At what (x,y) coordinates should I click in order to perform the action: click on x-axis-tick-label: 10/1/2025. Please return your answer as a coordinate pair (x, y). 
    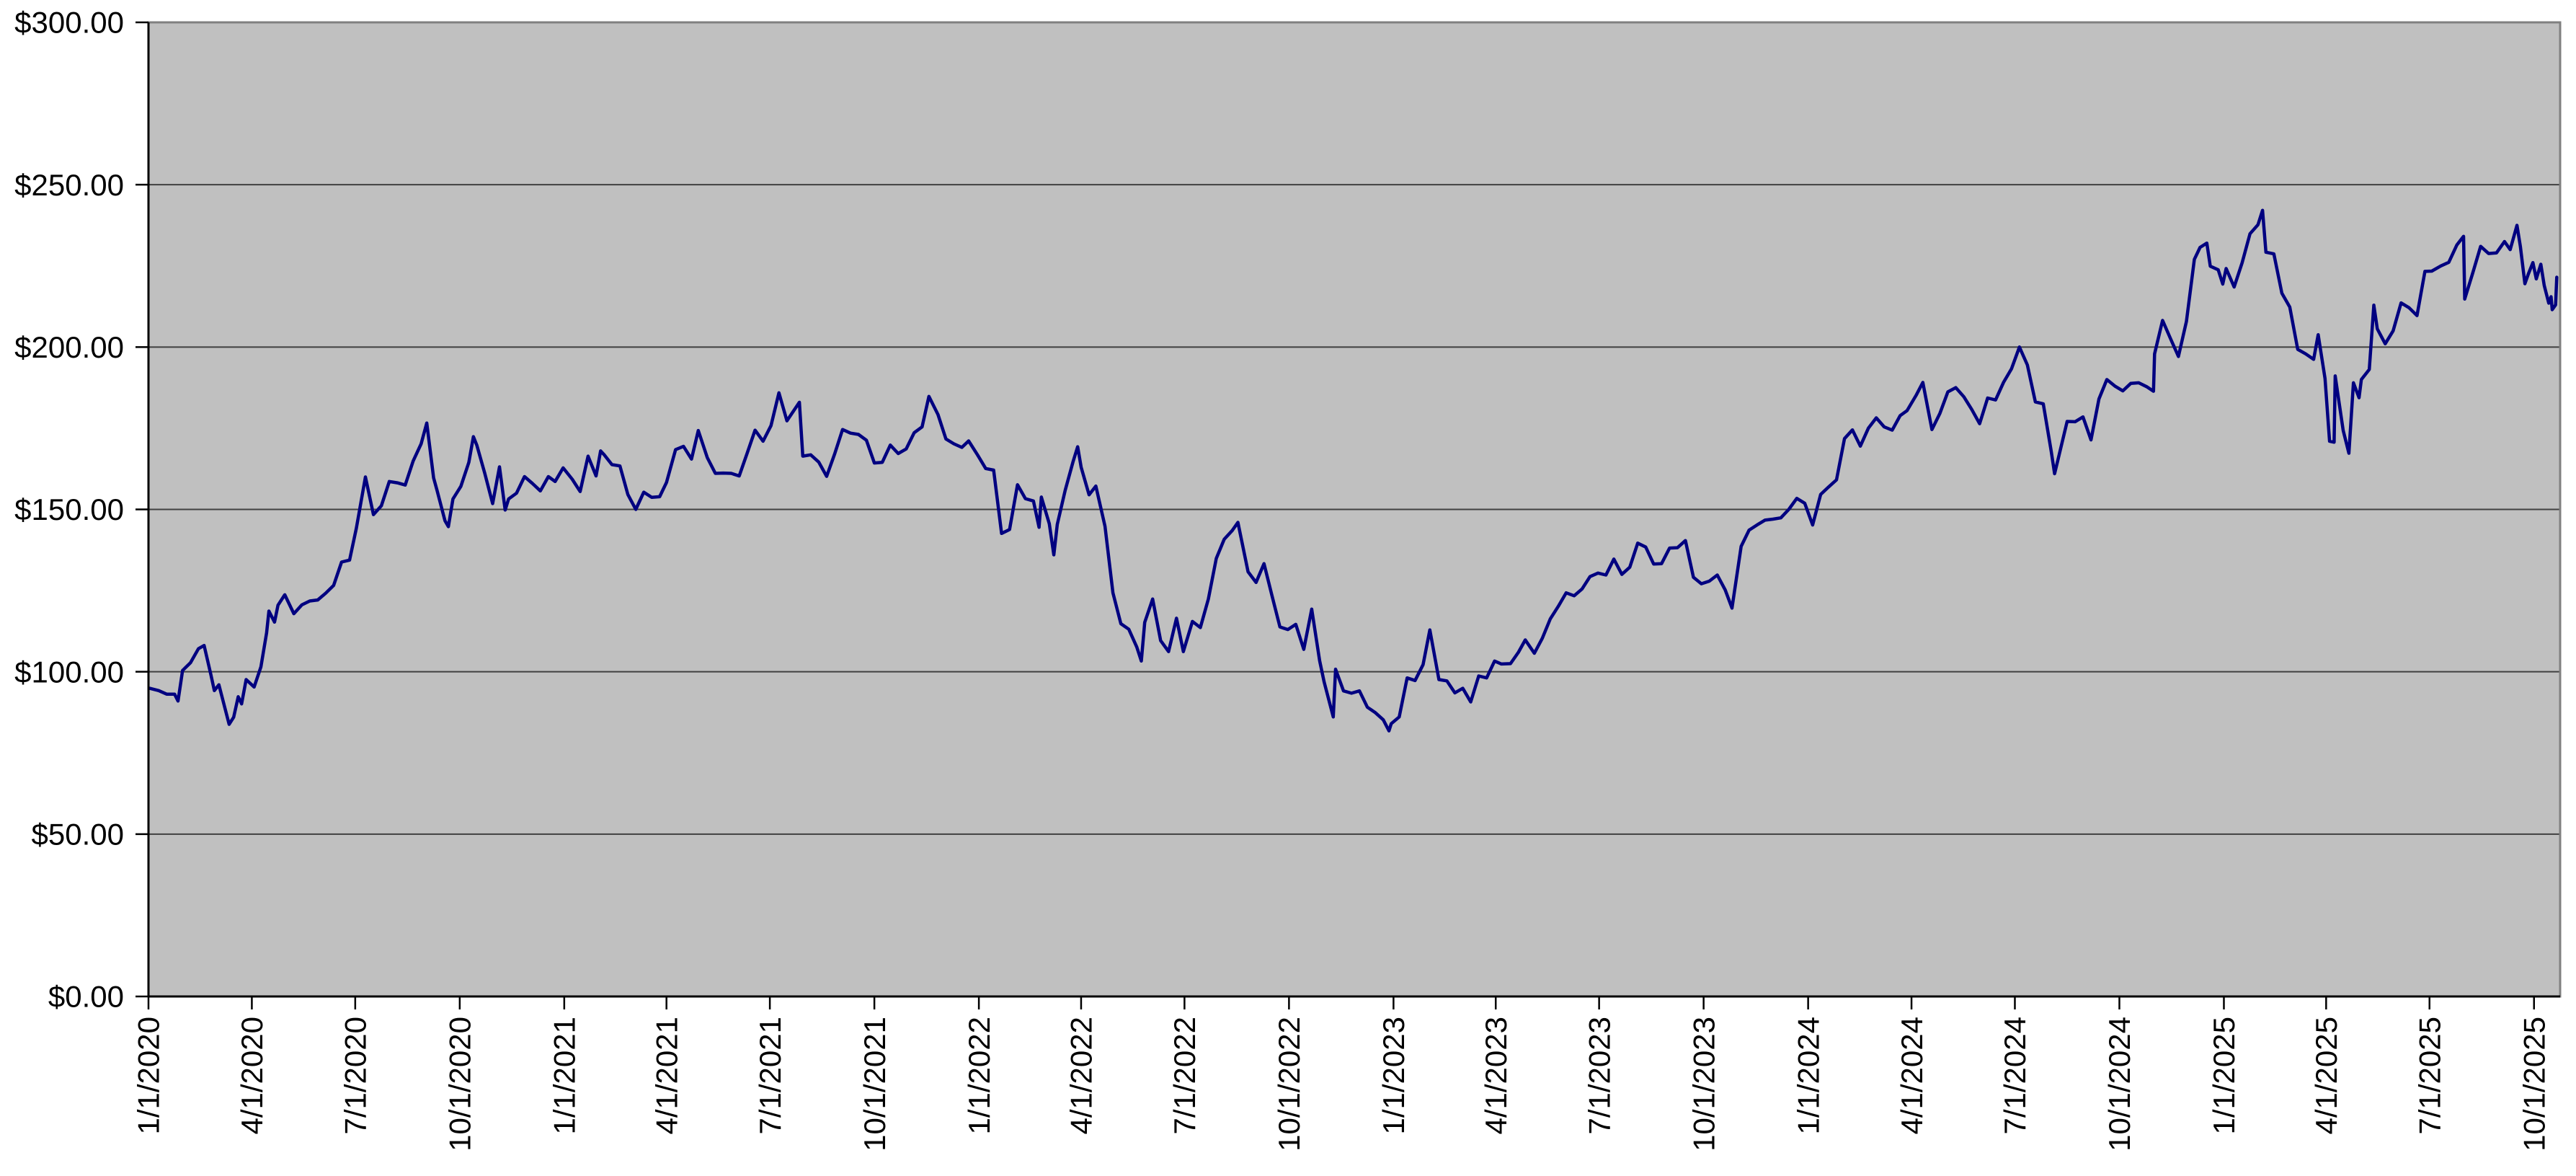
    Looking at the image, I should click on (2534, 1084).